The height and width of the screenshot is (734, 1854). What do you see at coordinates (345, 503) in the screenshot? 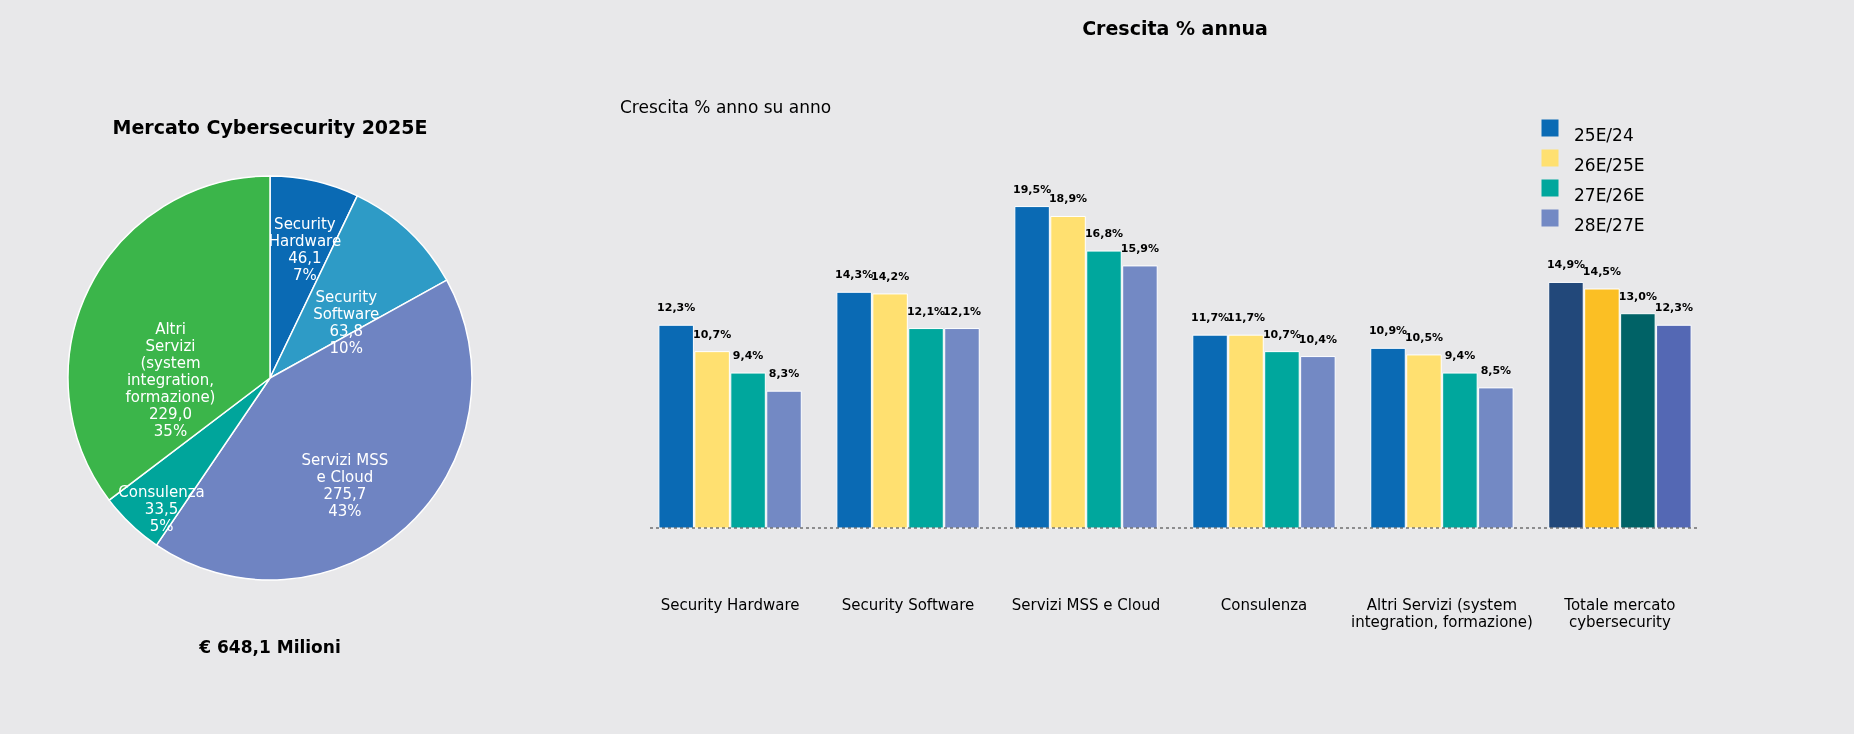
I see `data-label: 275,7 43%` at bounding box center [345, 503].